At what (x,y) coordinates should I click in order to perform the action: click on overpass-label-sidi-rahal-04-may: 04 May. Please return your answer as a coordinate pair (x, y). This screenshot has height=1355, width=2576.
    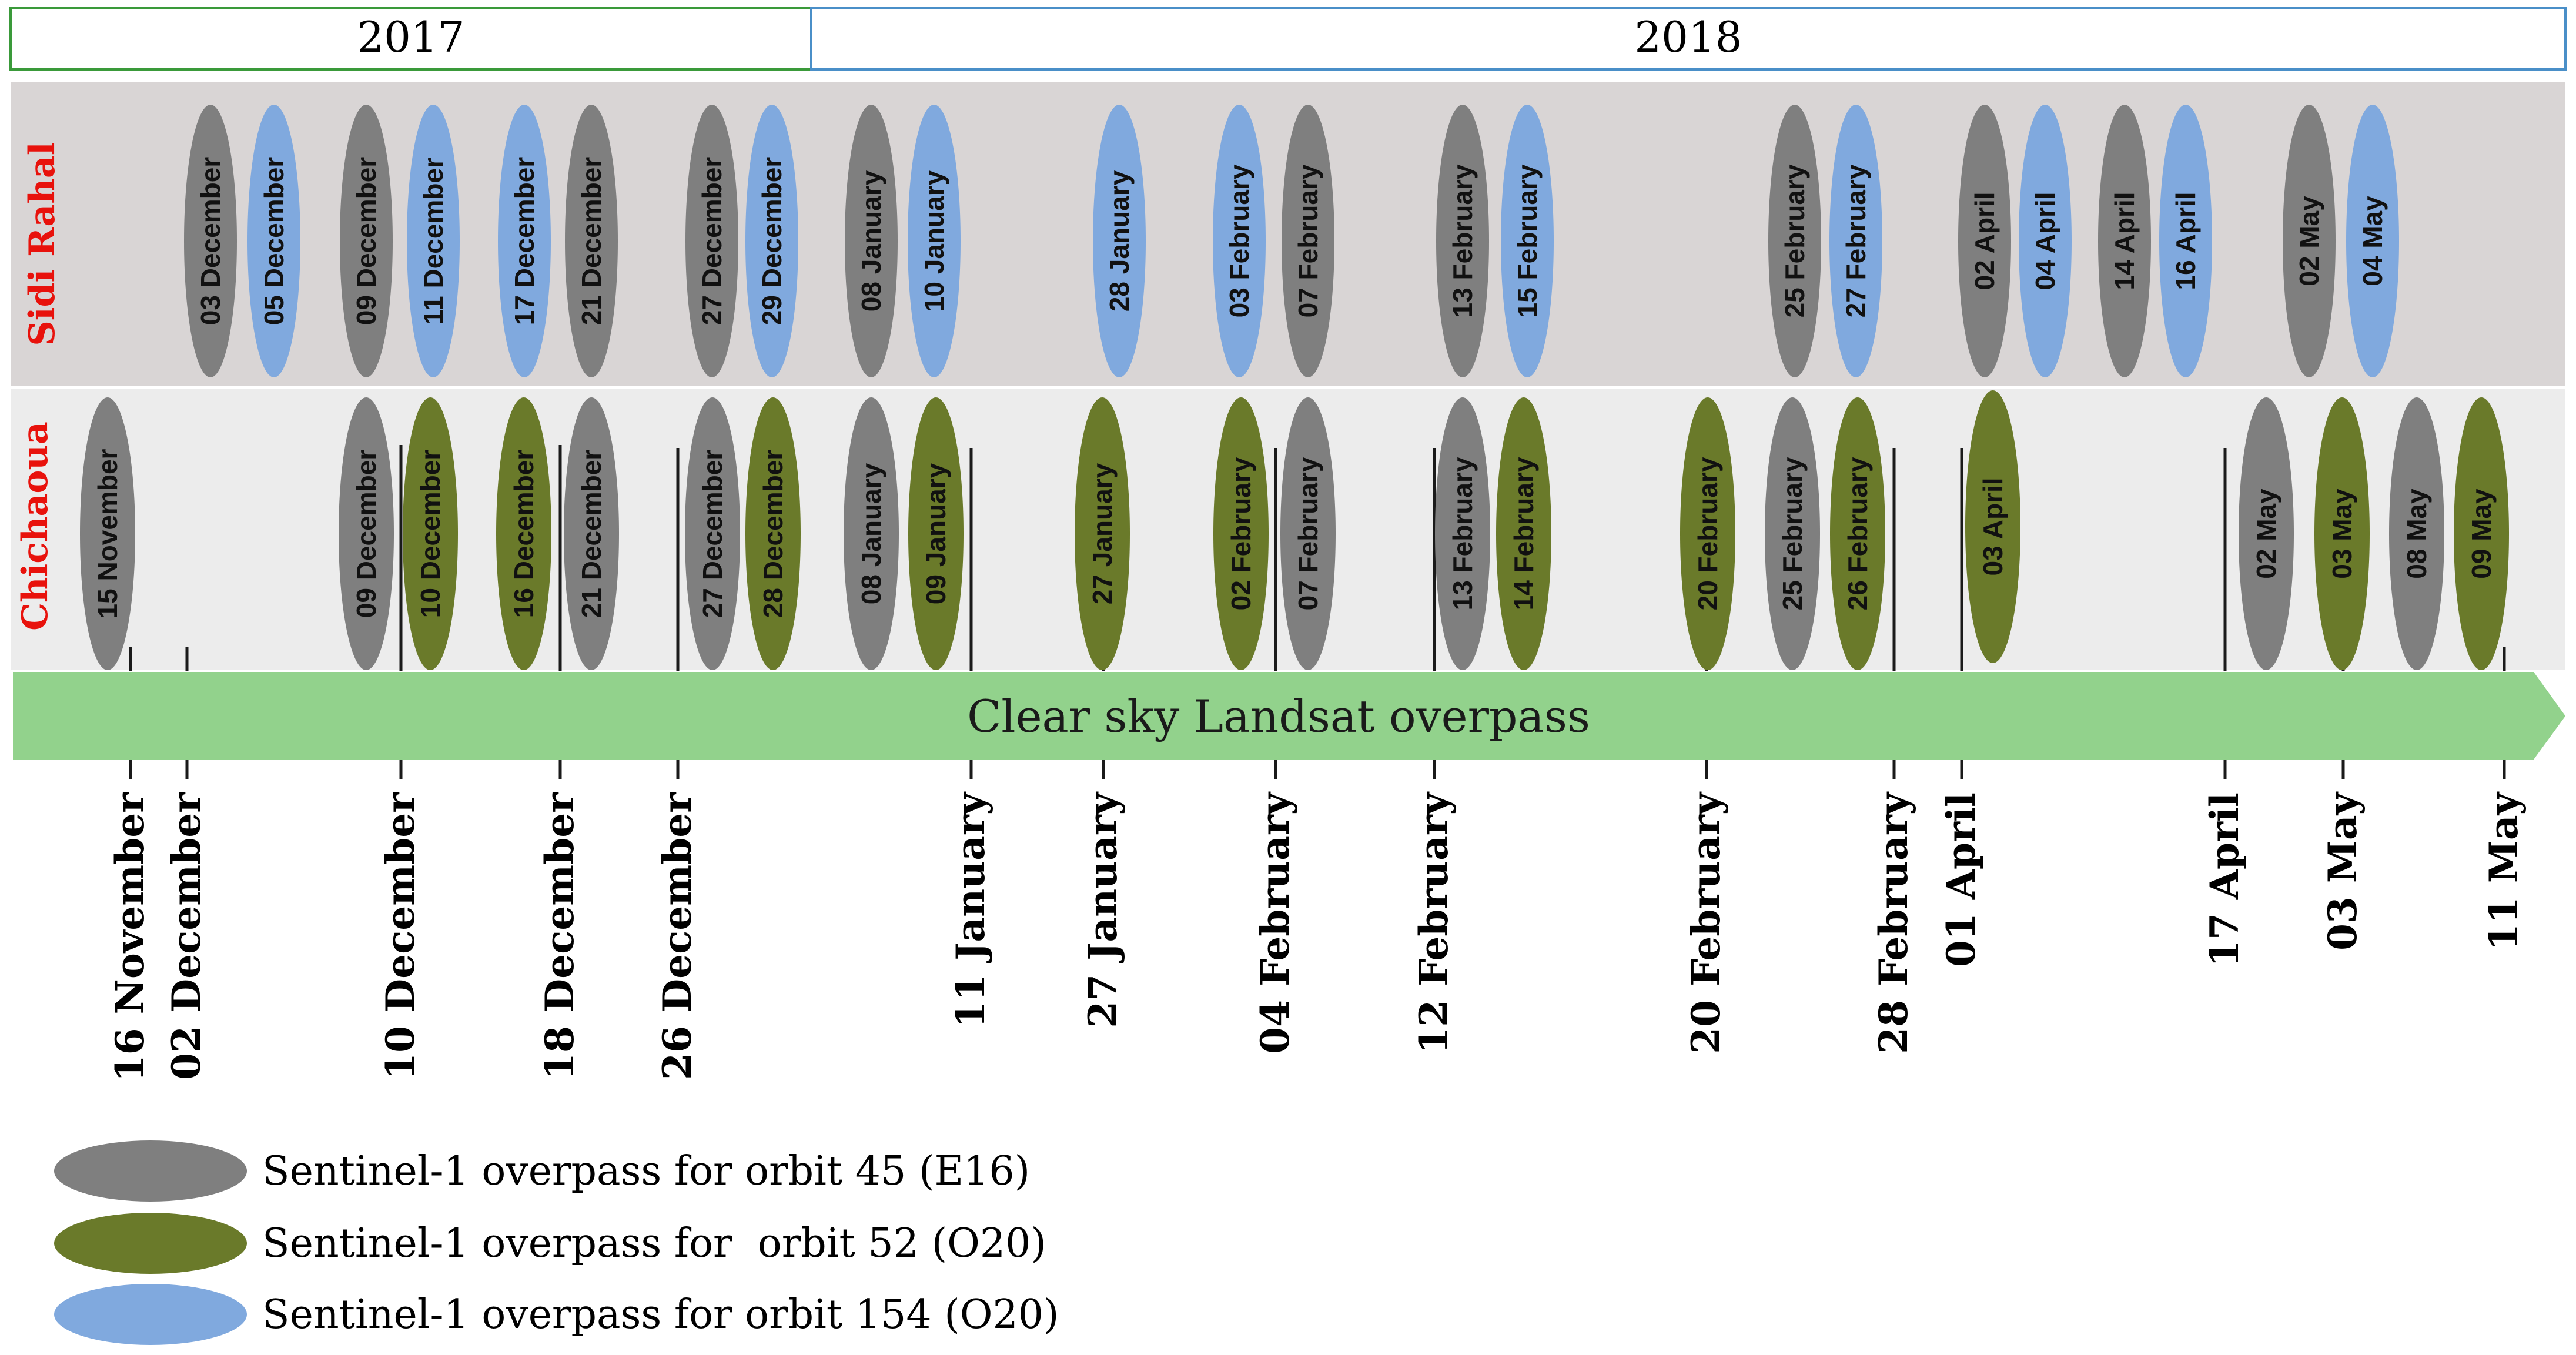
    Looking at the image, I should click on (2372, 241).